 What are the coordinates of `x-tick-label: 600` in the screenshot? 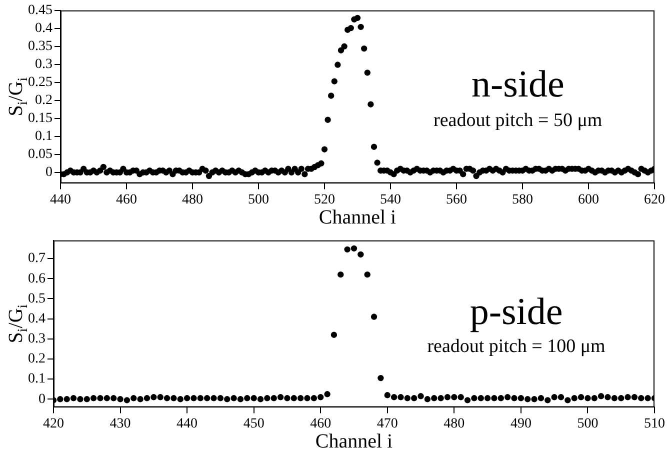 It's located at (588, 200).